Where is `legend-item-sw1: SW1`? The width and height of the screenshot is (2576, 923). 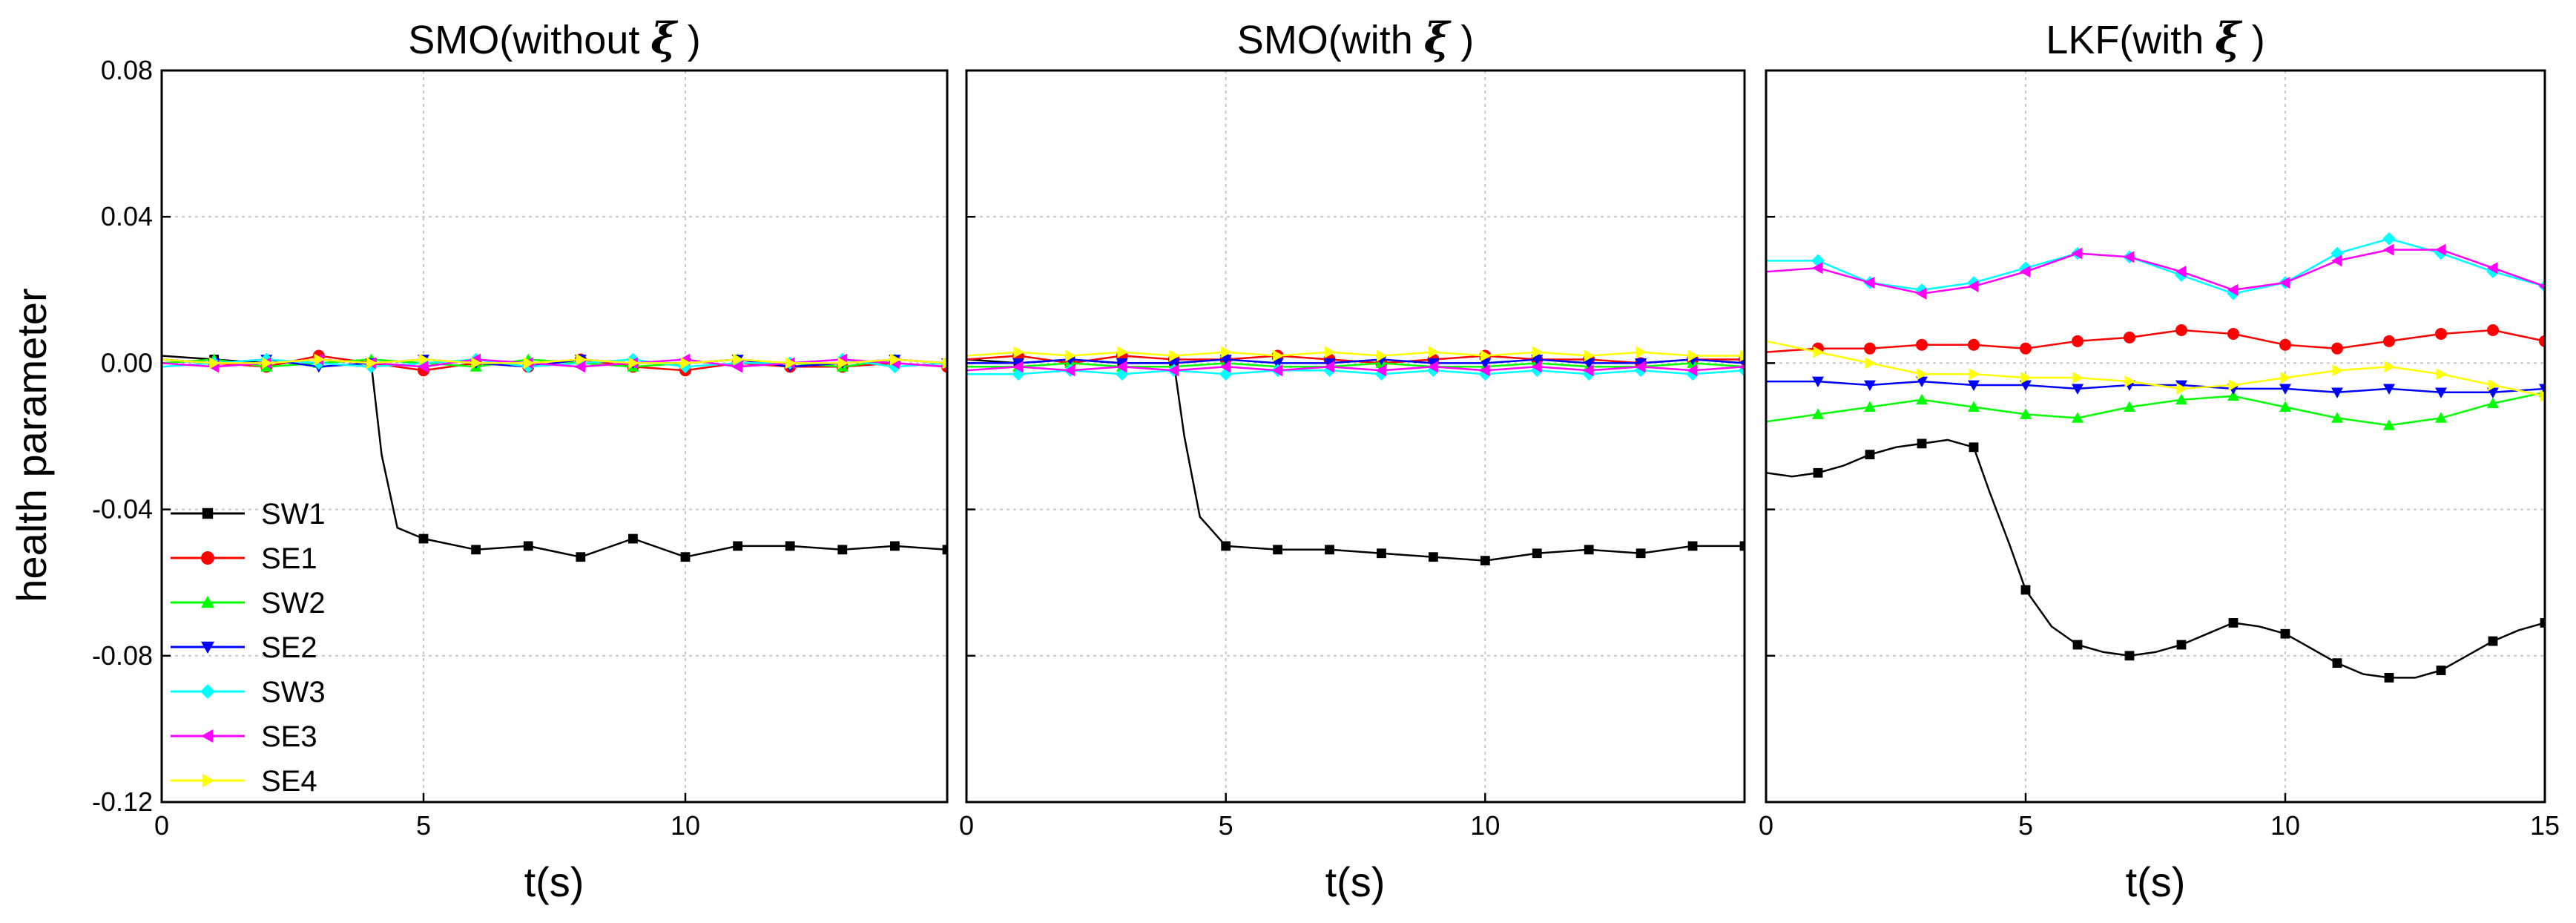
legend-item-sw1: SW1 is located at coordinates (248, 514).